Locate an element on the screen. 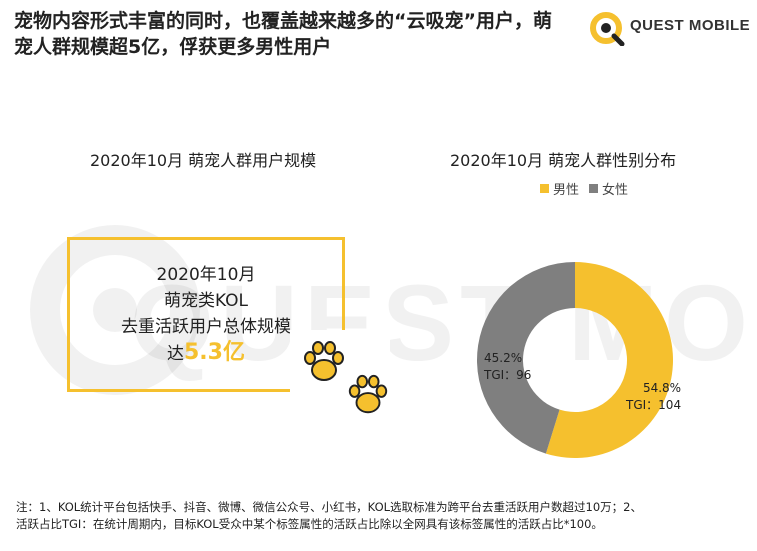 This screenshot has height=551, width=757. kol-scale-text: 2020年10月 萌宠类KOL 去重活跃用户总体规模 达5.3亿 is located at coordinates (206, 314).